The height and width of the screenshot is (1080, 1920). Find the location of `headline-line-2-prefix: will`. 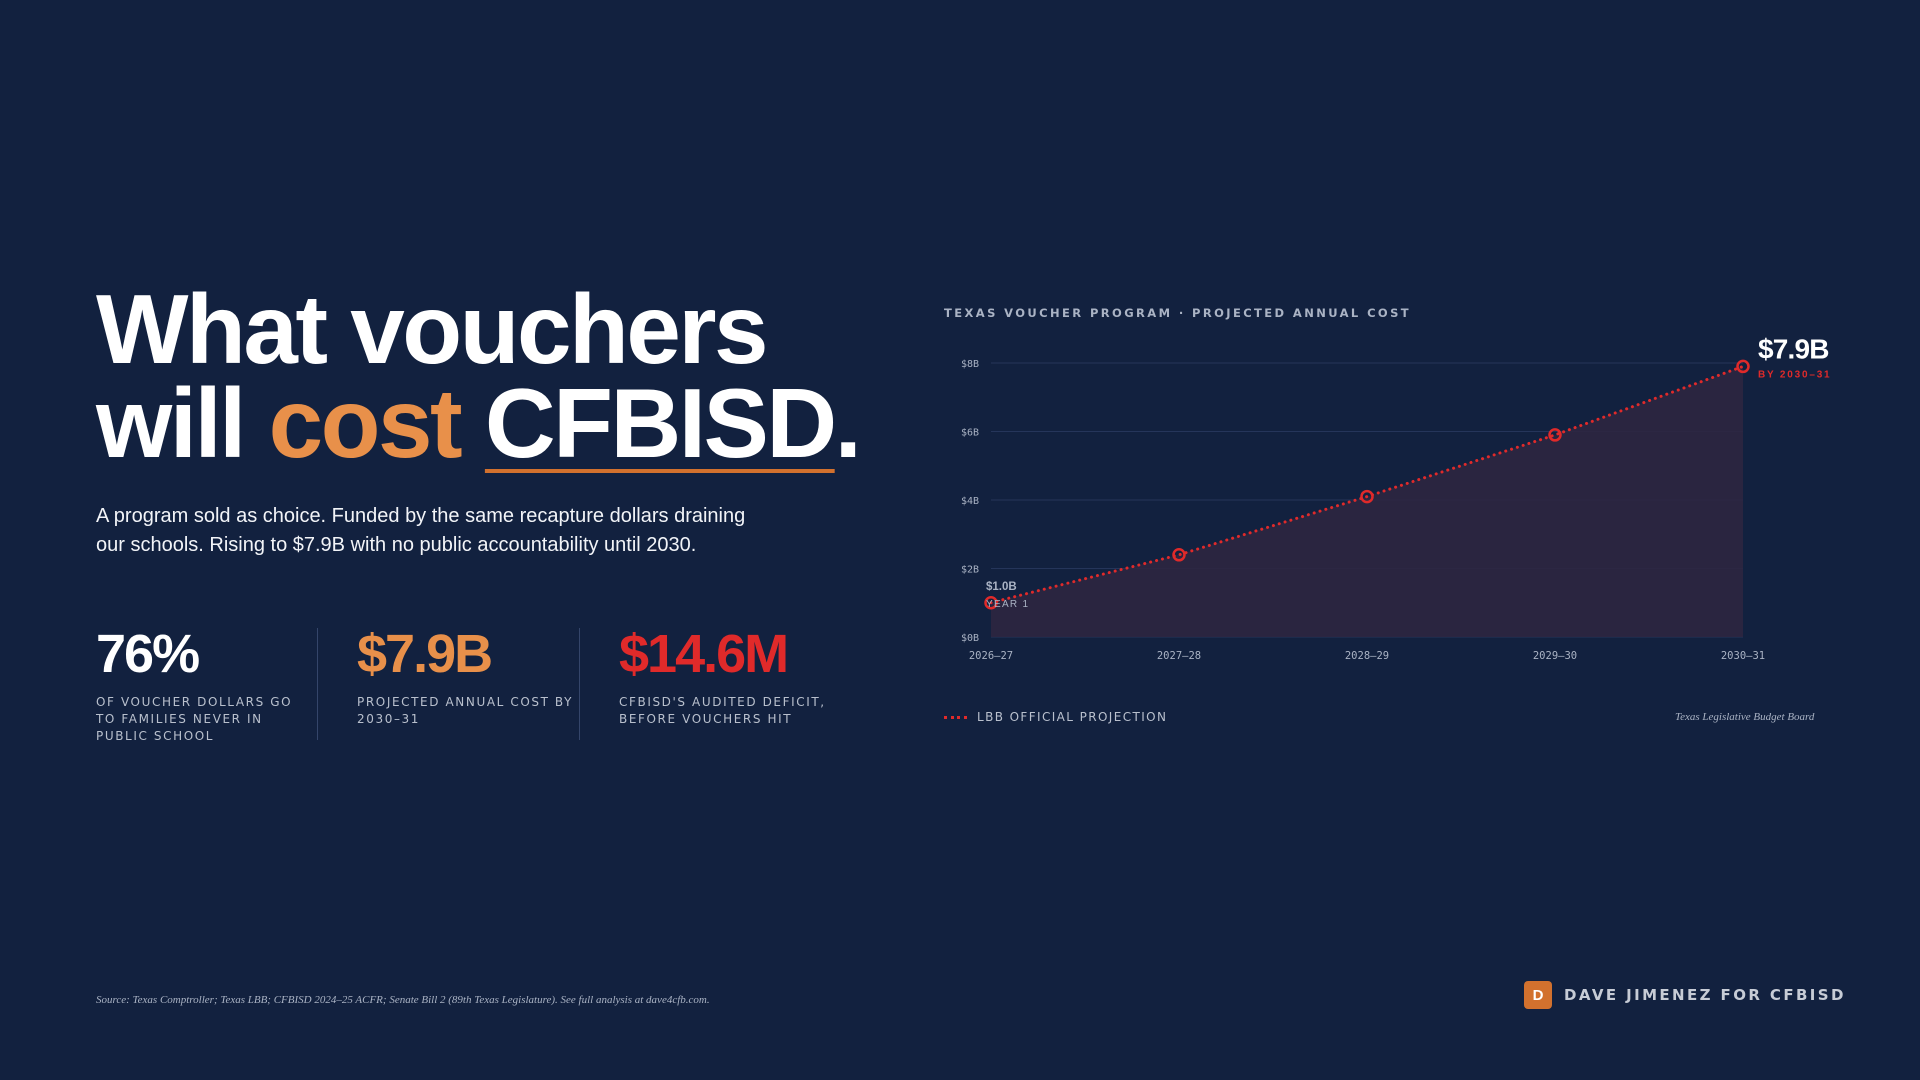

headline-line-2-prefix: will is located at coordinates (182, 423).